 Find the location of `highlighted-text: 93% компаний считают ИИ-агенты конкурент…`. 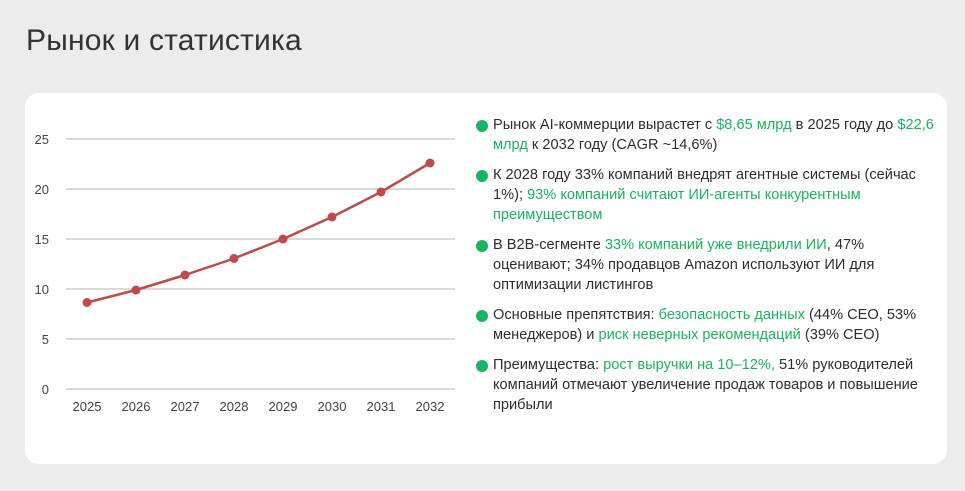

highlighted-text: 93% компаний считают ИИ-агенты конкурент… is located at coordinates (677, 205).